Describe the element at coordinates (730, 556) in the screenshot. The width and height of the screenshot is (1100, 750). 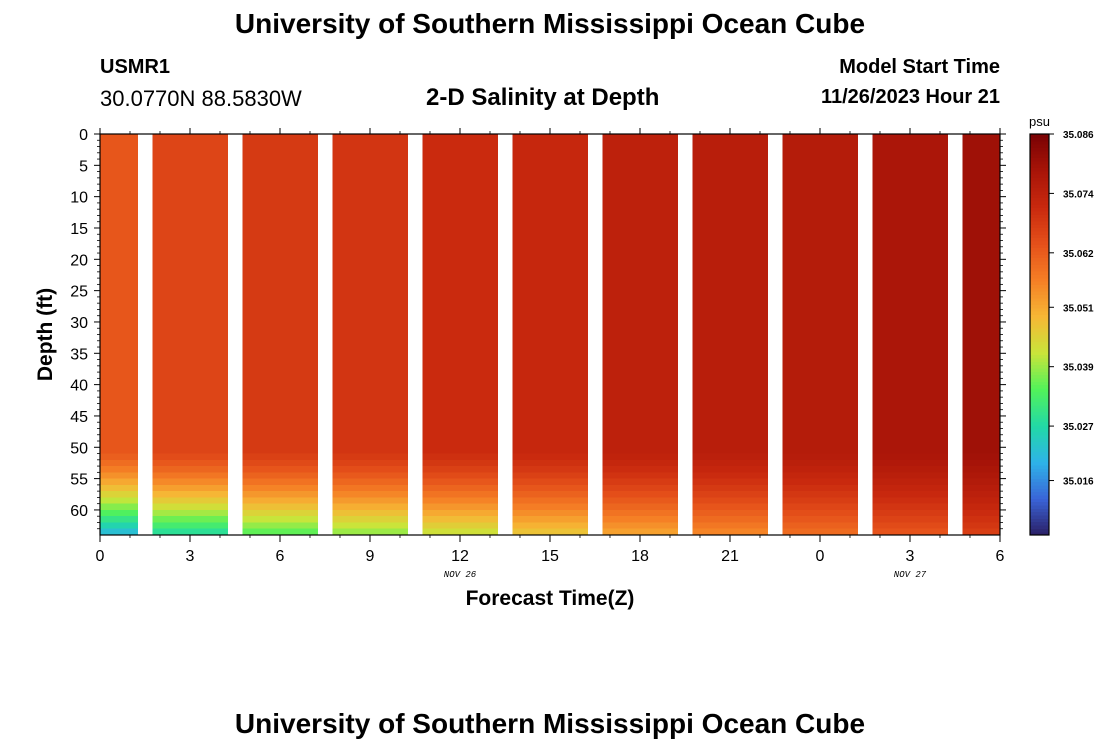
I see `x-tick-label: 21` at that location.